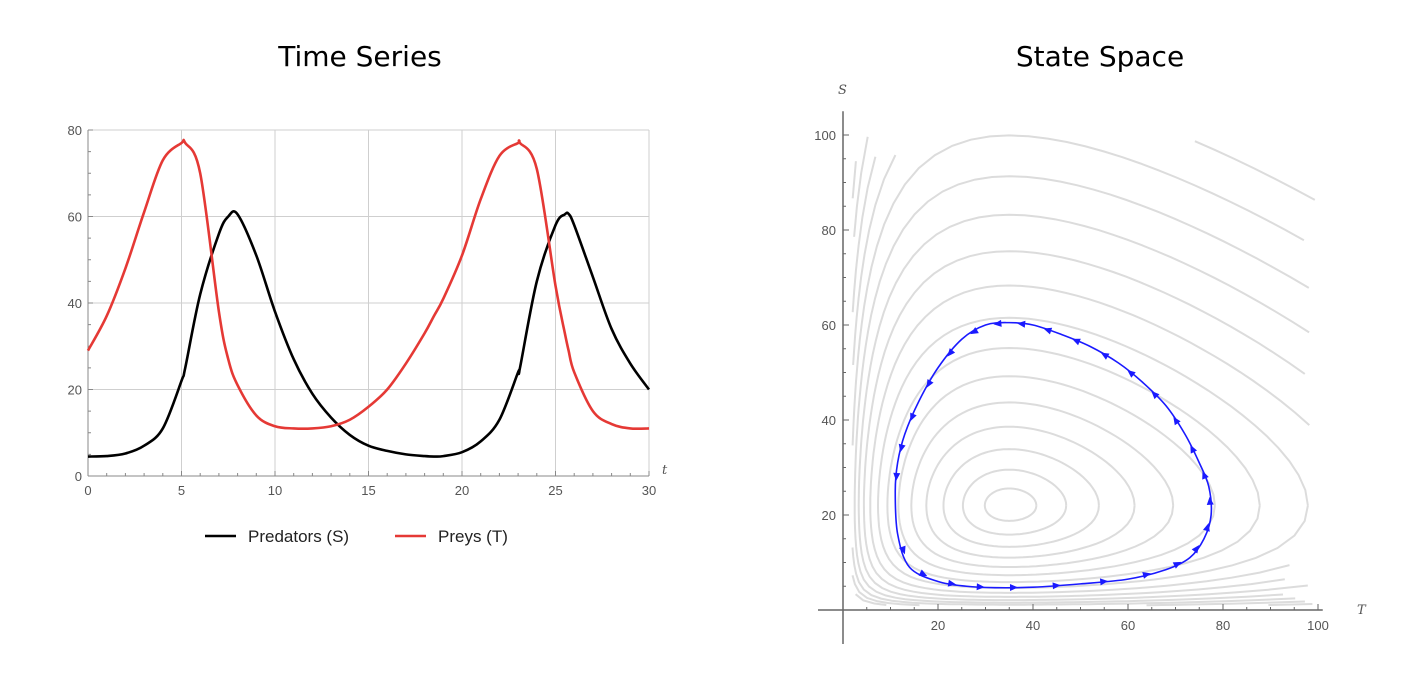 This screenshot has height=684, width=1422. I want to click on ts-x-tick-label: 0, so click(87, 490).